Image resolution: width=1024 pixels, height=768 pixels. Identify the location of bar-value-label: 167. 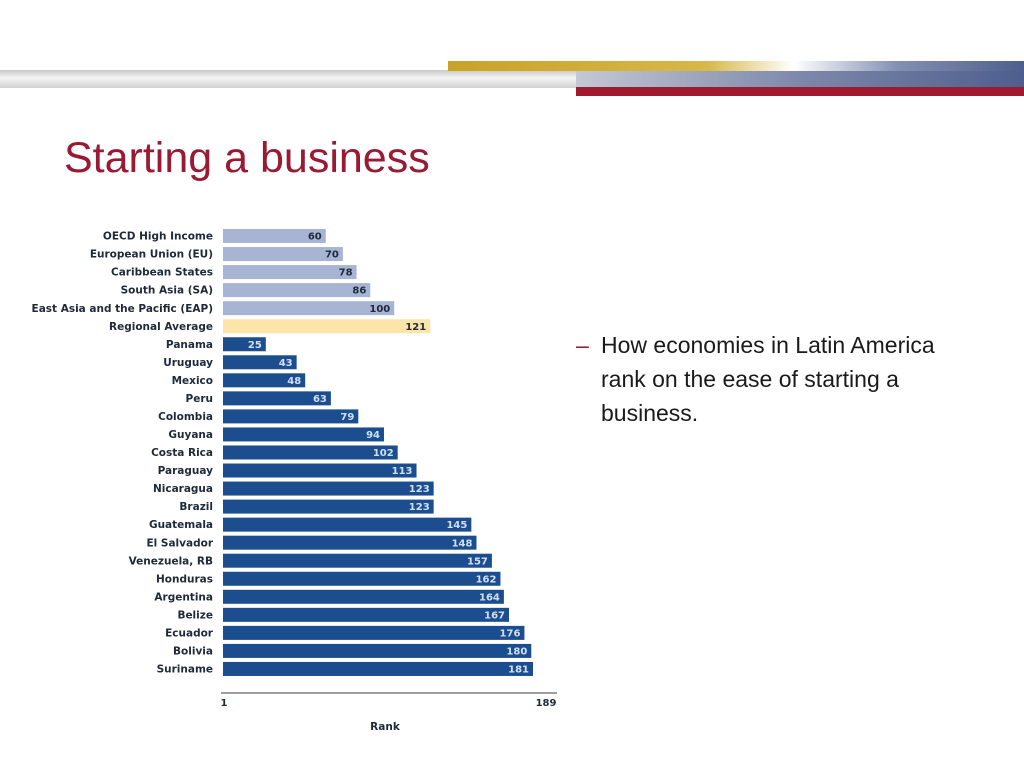
(494, 615).